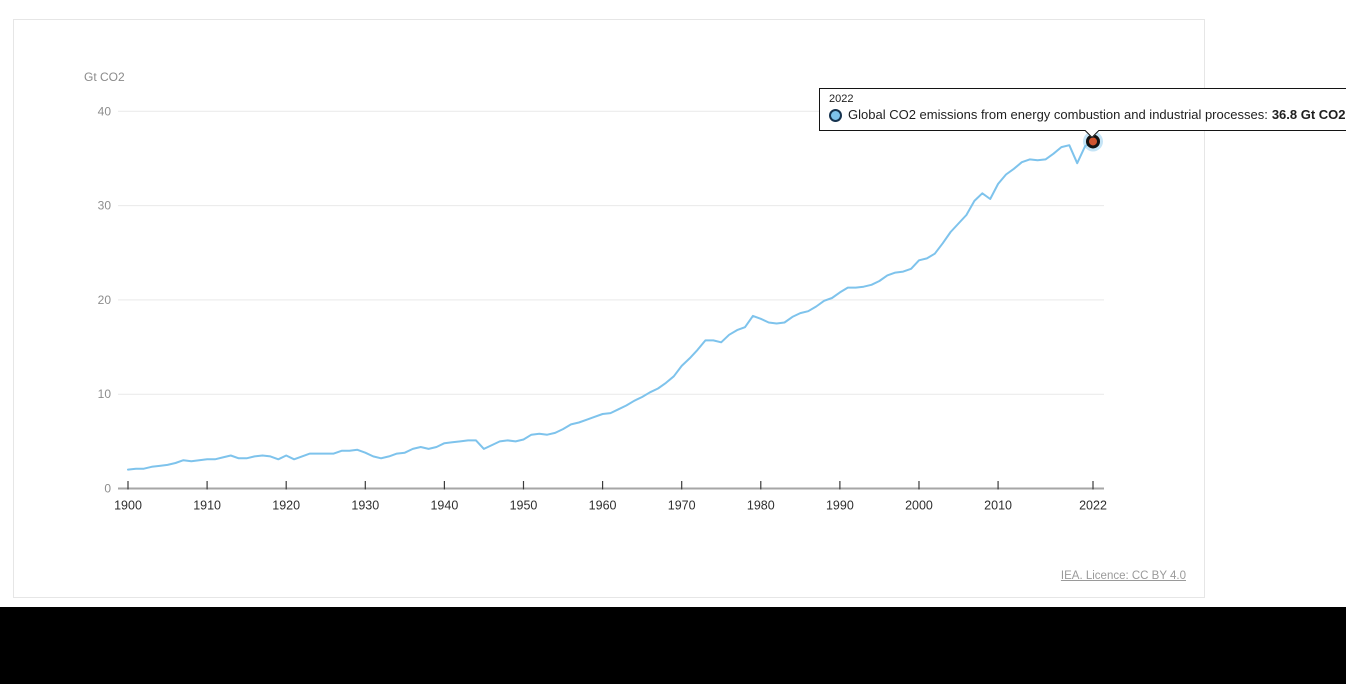 This screenshot has width=1346, height=684. I want to click on x-tick-label: 2022, so click(1093, 506).